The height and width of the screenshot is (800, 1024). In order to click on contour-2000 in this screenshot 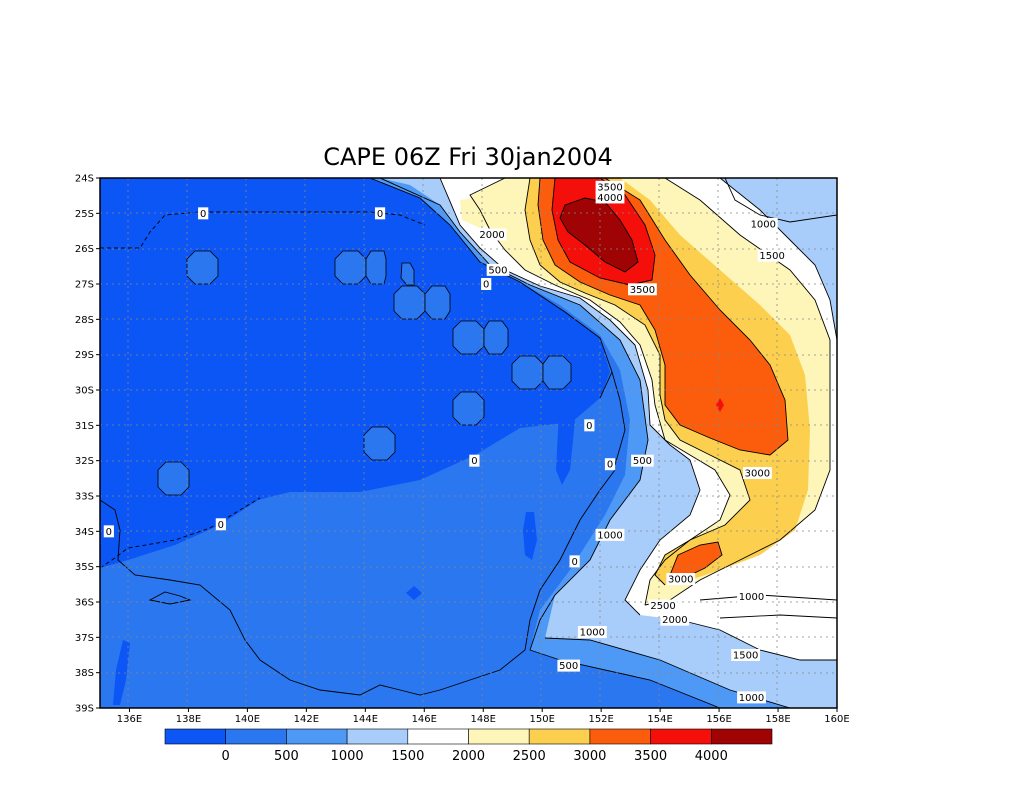, I will do `click(637, 382)`.